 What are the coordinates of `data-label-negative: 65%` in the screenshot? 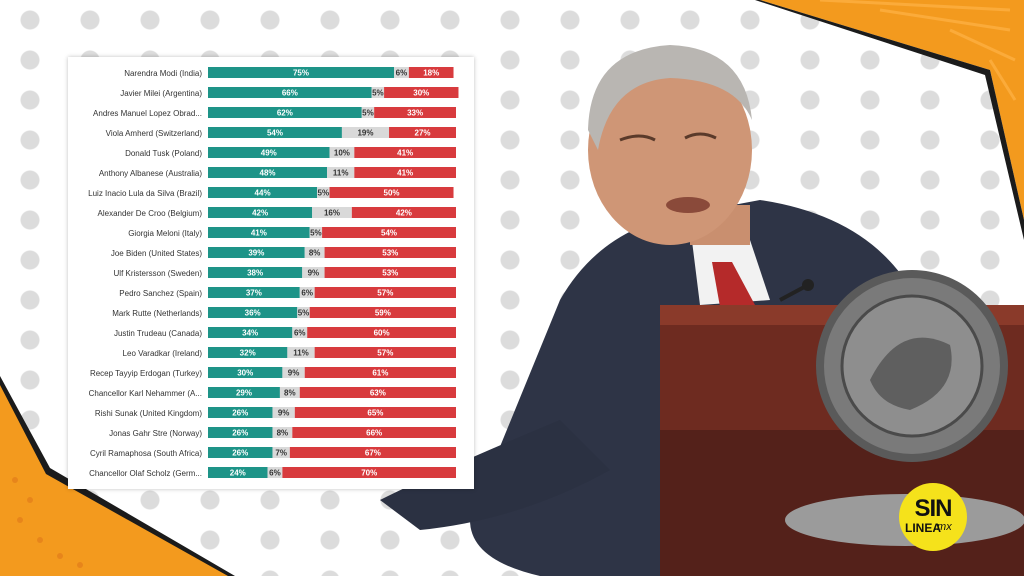 It's located at (375, 413).